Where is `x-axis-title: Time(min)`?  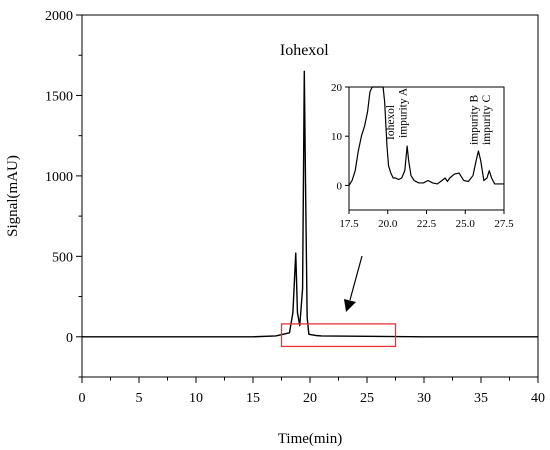 x-axis-title: Time(min) is located at coordinates (310, 439).